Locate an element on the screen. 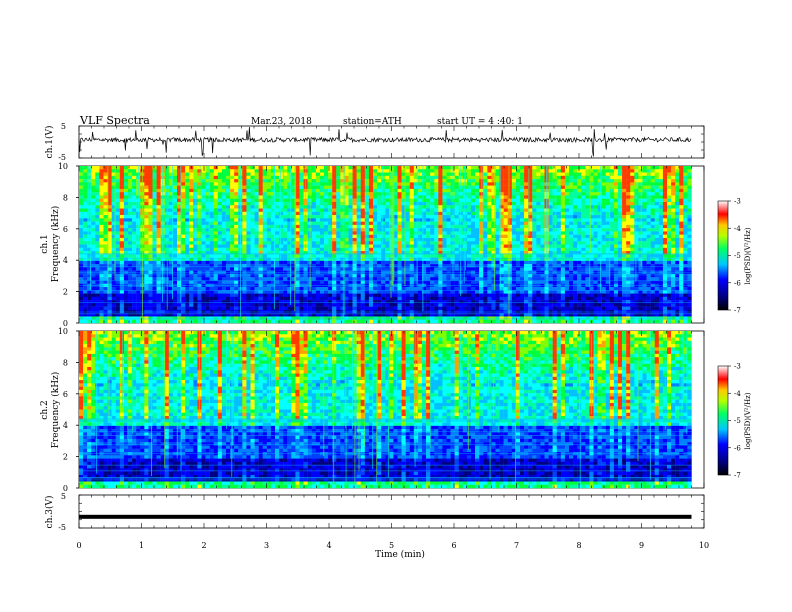  figure-title: VLF Spectra is located at coordinates (114, 120).